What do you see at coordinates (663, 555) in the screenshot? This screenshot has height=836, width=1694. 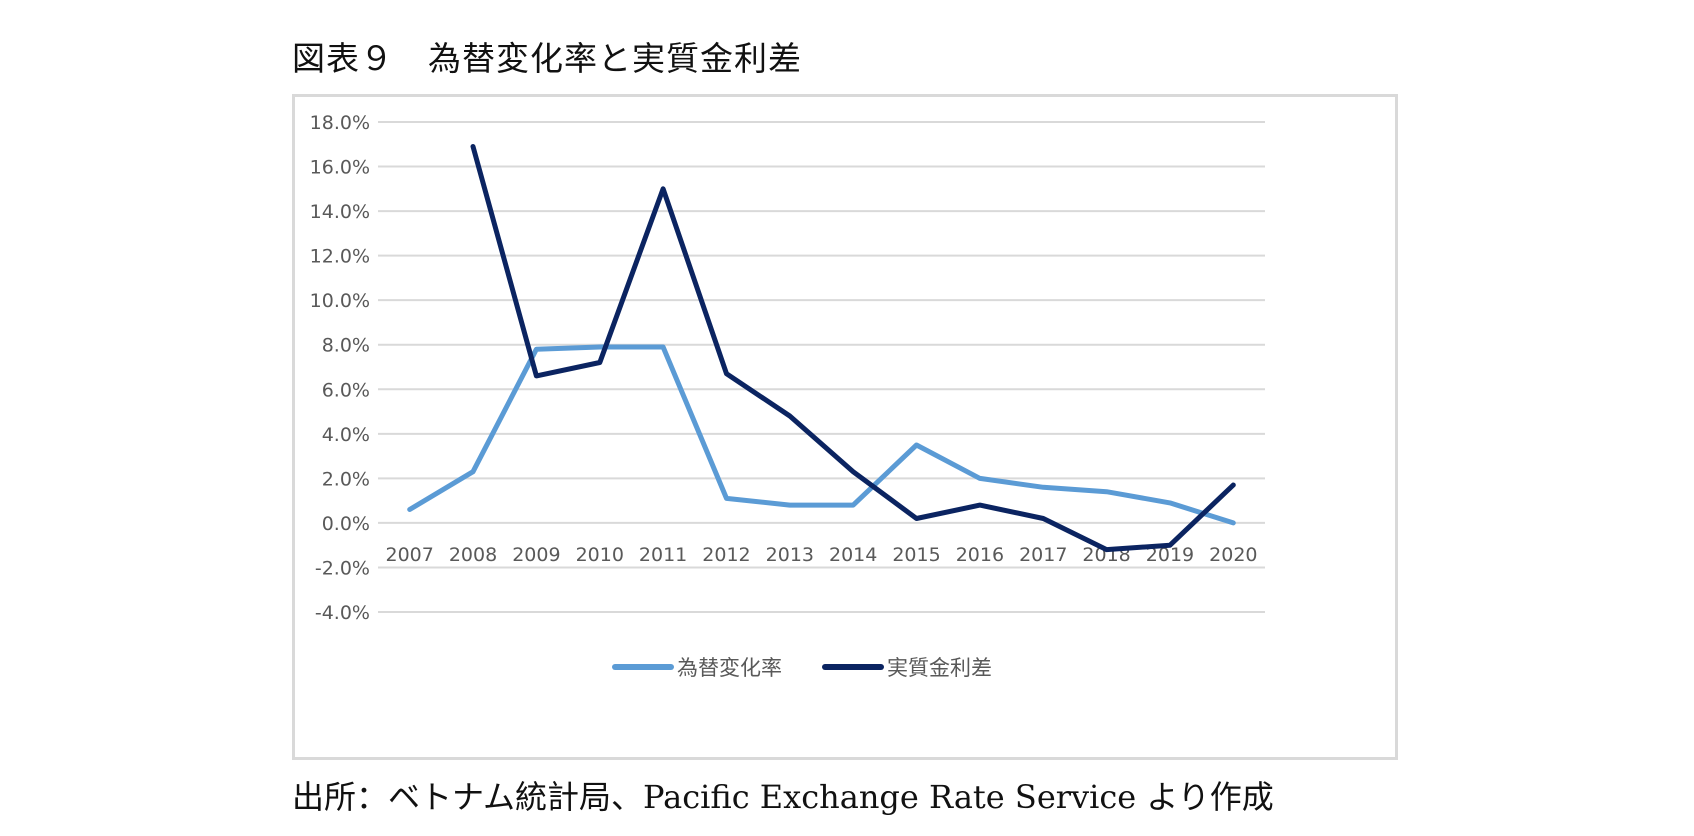 I see `x-tick-label: 2011` at bounding box center [663, 555].